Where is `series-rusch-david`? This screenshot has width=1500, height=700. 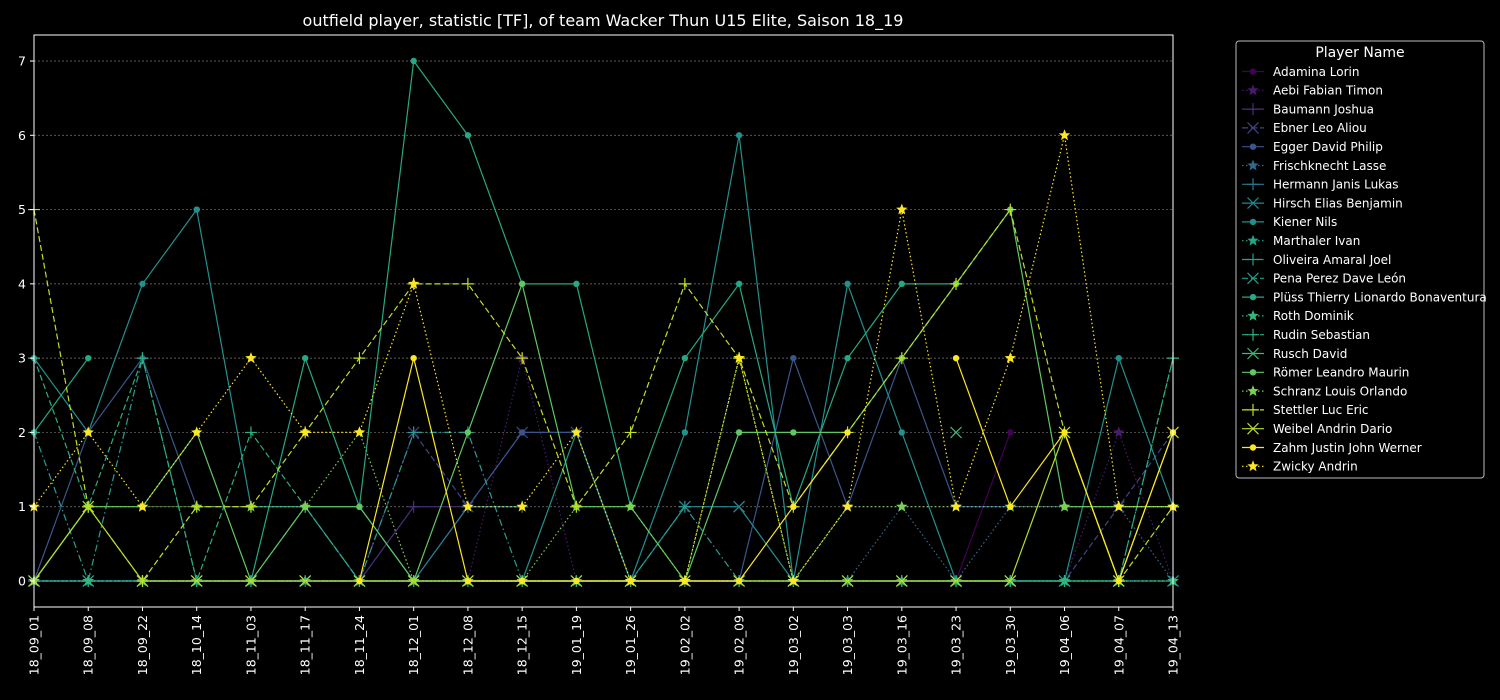 series-rusch-david is located at coordinates (956, 432).